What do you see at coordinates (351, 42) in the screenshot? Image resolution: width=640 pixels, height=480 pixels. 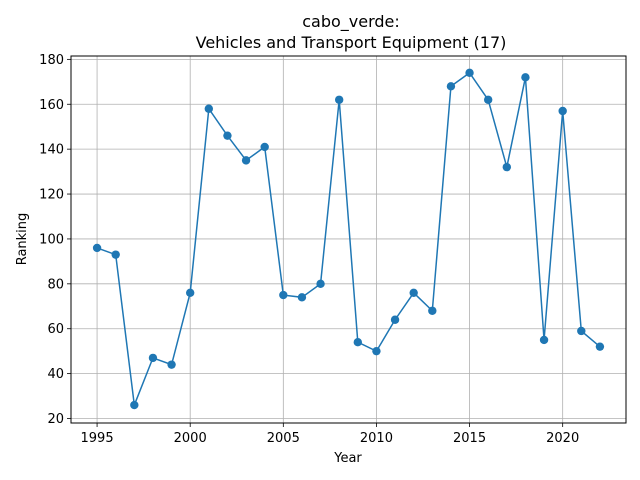 I see `chart-title-line2: Vehicles and Transport Equipment (17)` at bounding box center [351, 42].